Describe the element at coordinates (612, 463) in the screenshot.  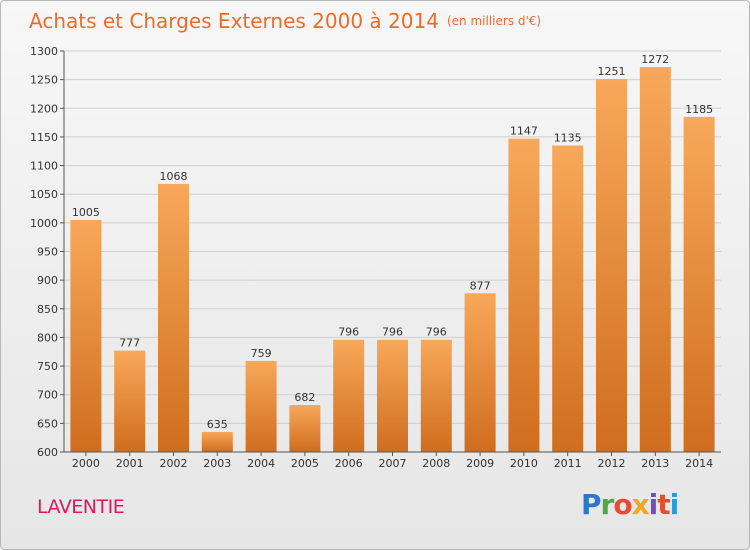
I see `x-tick-label-2012: 2012` at that location.